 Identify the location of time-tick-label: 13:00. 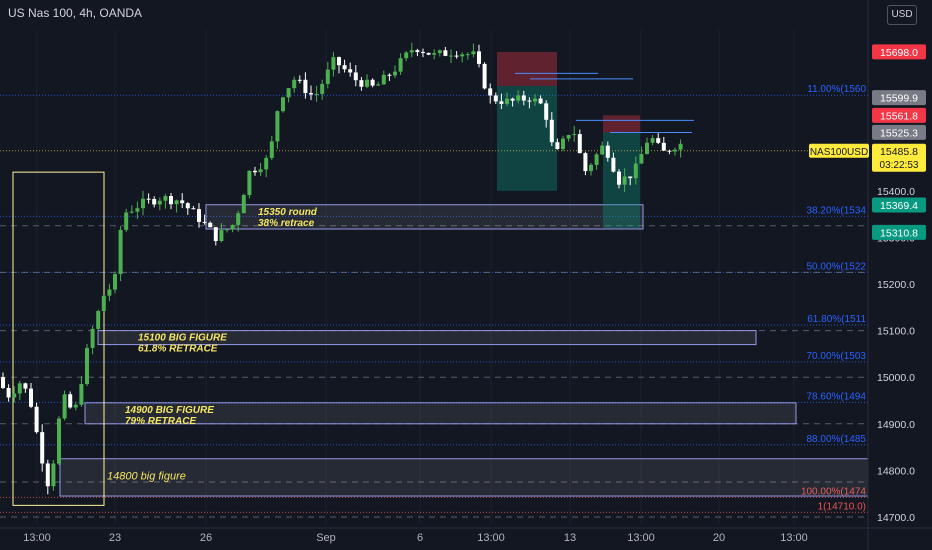
(794, 538).